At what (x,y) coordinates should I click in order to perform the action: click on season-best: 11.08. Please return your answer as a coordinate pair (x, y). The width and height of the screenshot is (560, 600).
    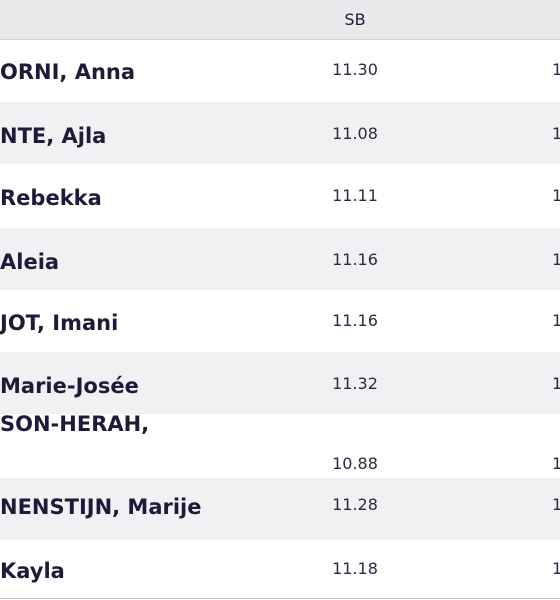
    Looking at the image, I should click on (355, 133).